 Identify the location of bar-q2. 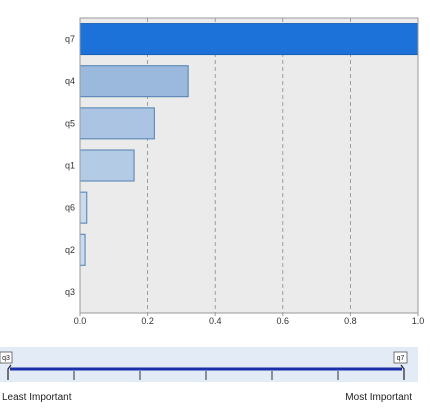
(82, 249).